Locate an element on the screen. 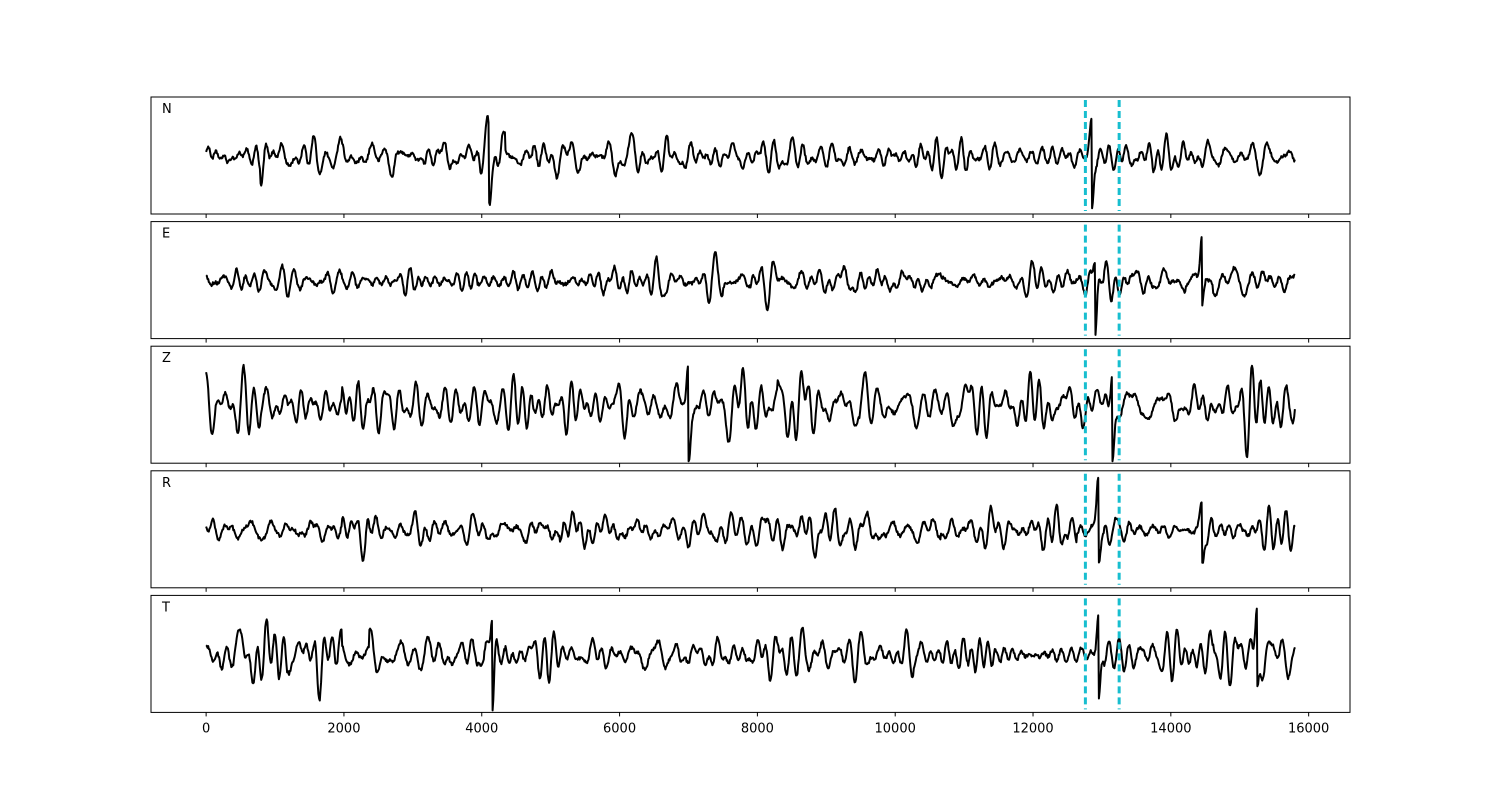 The width and height of the screenshot is (1500, 800). waveform-trace-E is located at coordinates (750, 286).